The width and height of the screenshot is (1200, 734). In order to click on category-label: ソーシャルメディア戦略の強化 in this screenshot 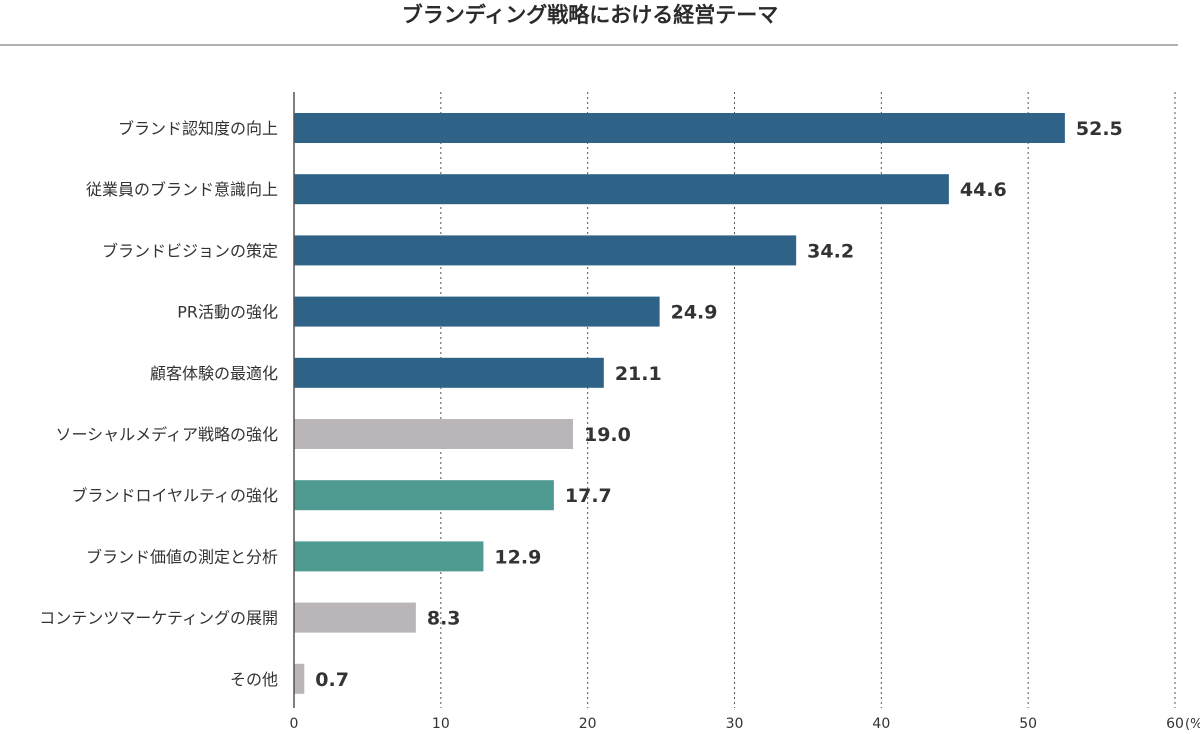, I will do `click(166, 434)`.